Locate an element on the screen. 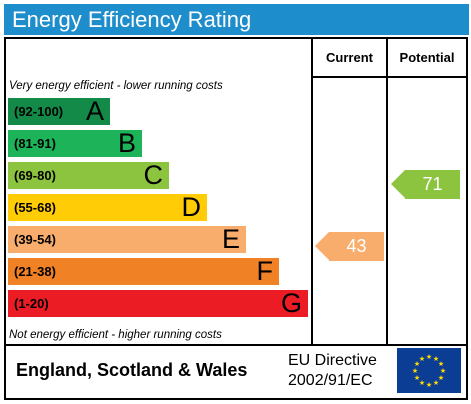 The image size is (471, 404). eu-flag-icon: ★ ★ ★ ★ ★ ★ ★ ★ ★ ★ ★ ★ is located at coordinates (429, 370).